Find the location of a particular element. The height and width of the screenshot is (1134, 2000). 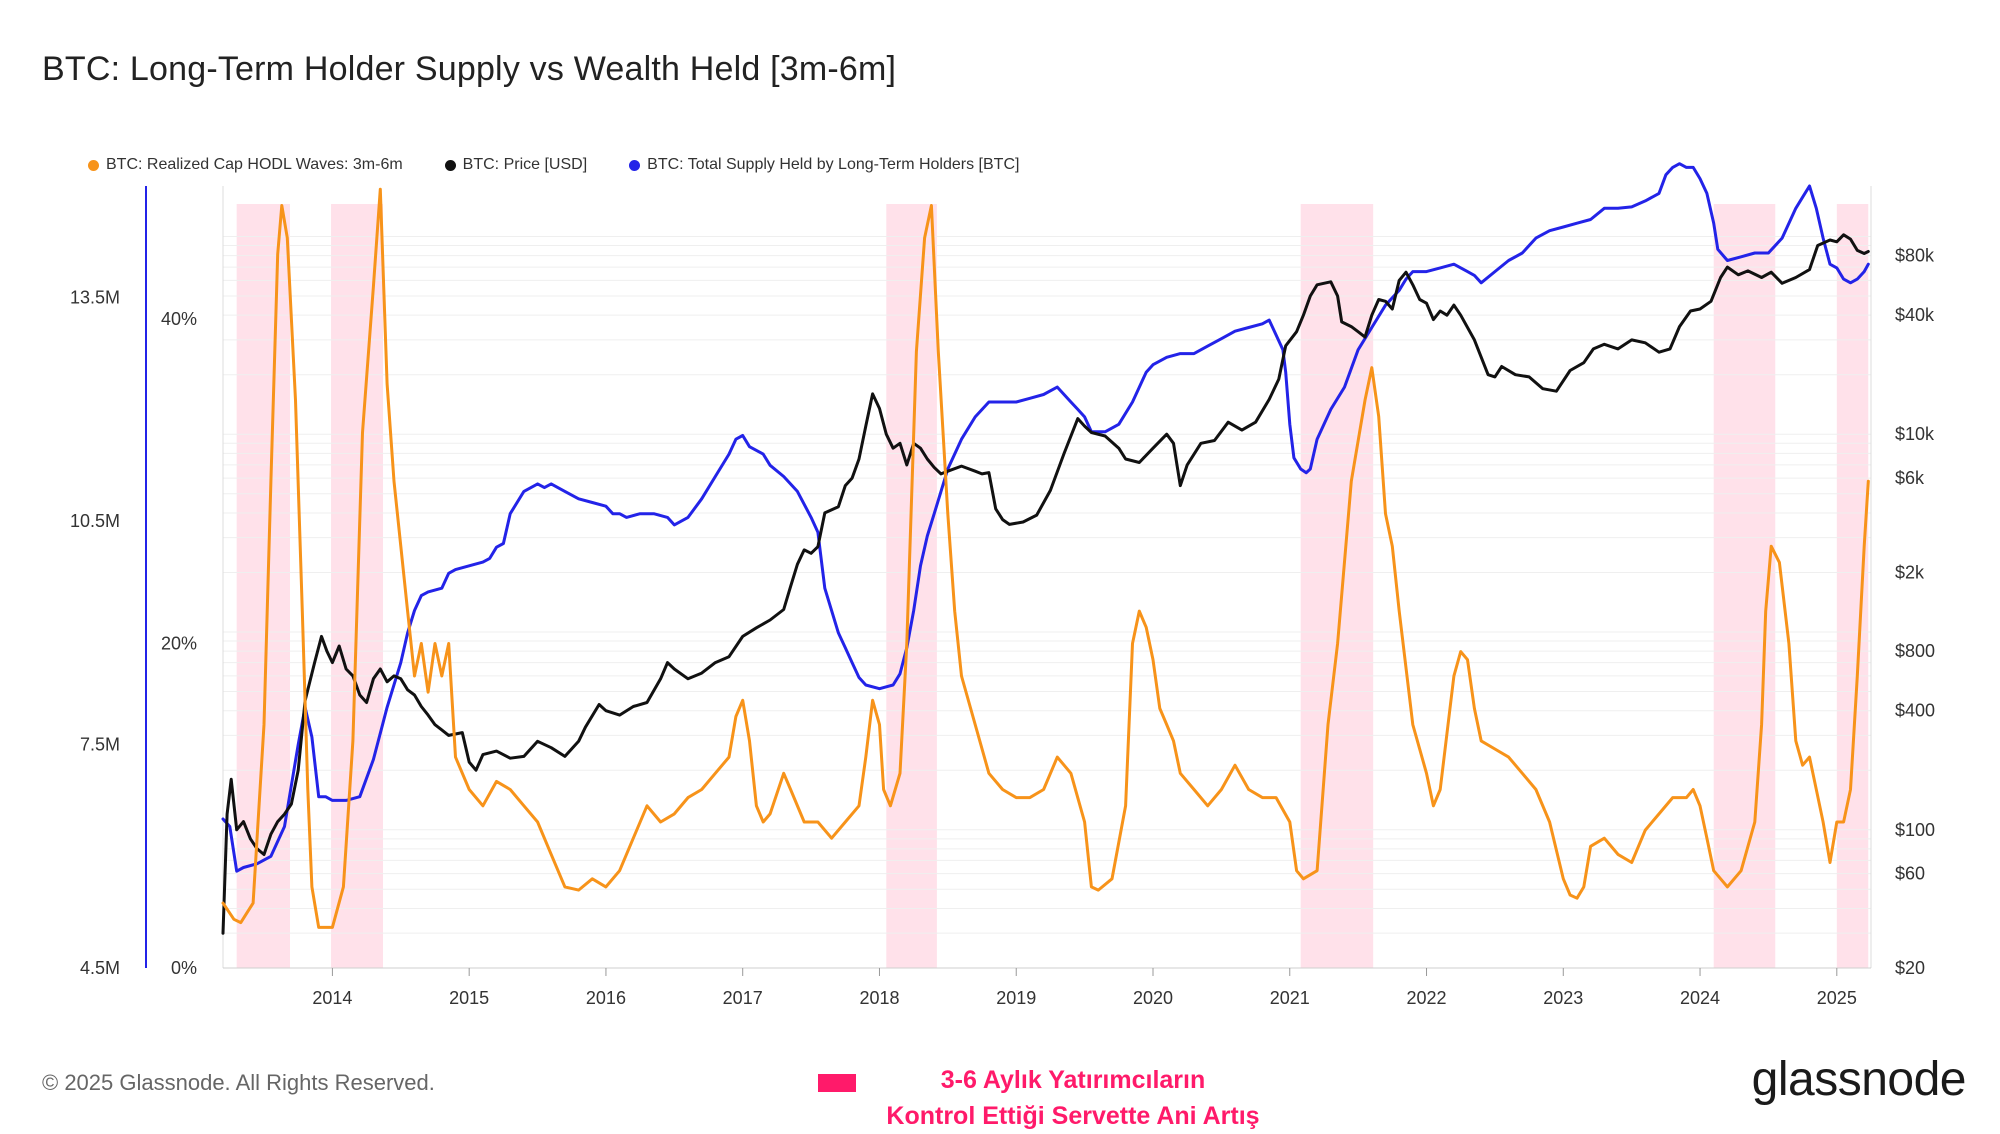

y-right-price-tick-$800: $800 is located at coordinates (1915, 651).